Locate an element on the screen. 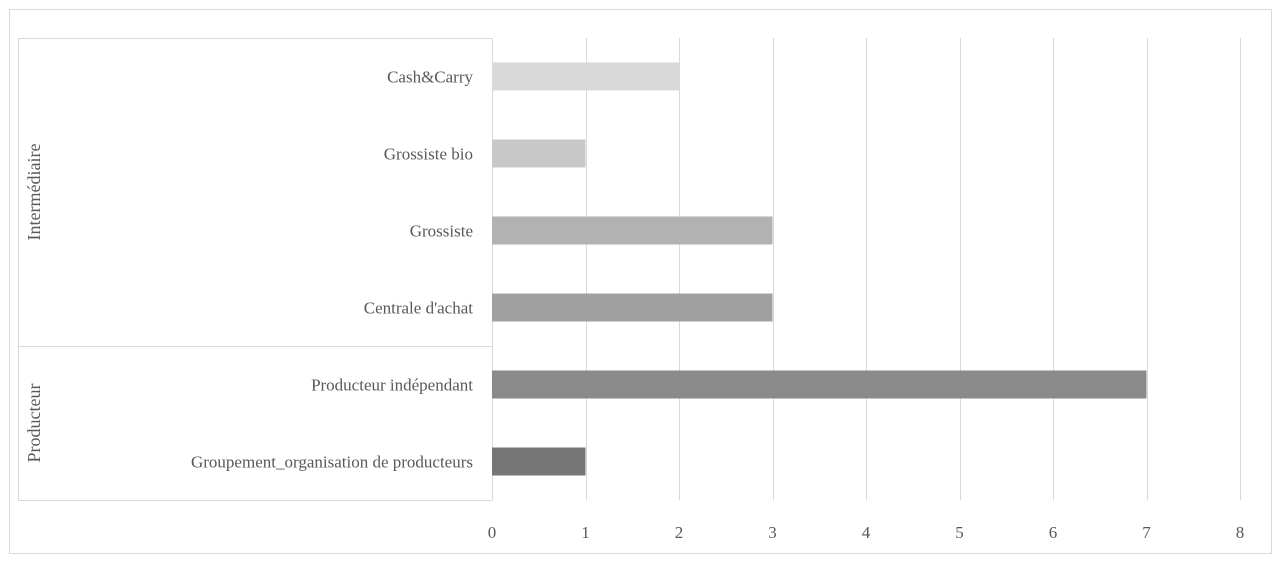  x-tick-label-2: 2 is located at coordinates (679, 532).